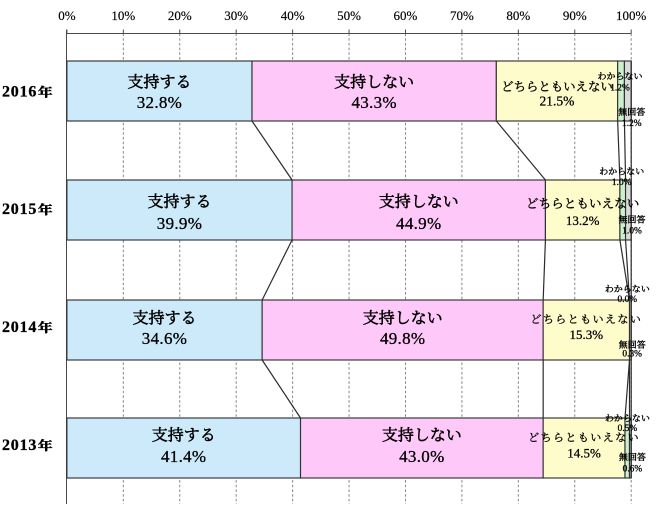 The height and width of the screenshot is (515, 660). I want to click on svg-text: 100%, so click(631, 15).